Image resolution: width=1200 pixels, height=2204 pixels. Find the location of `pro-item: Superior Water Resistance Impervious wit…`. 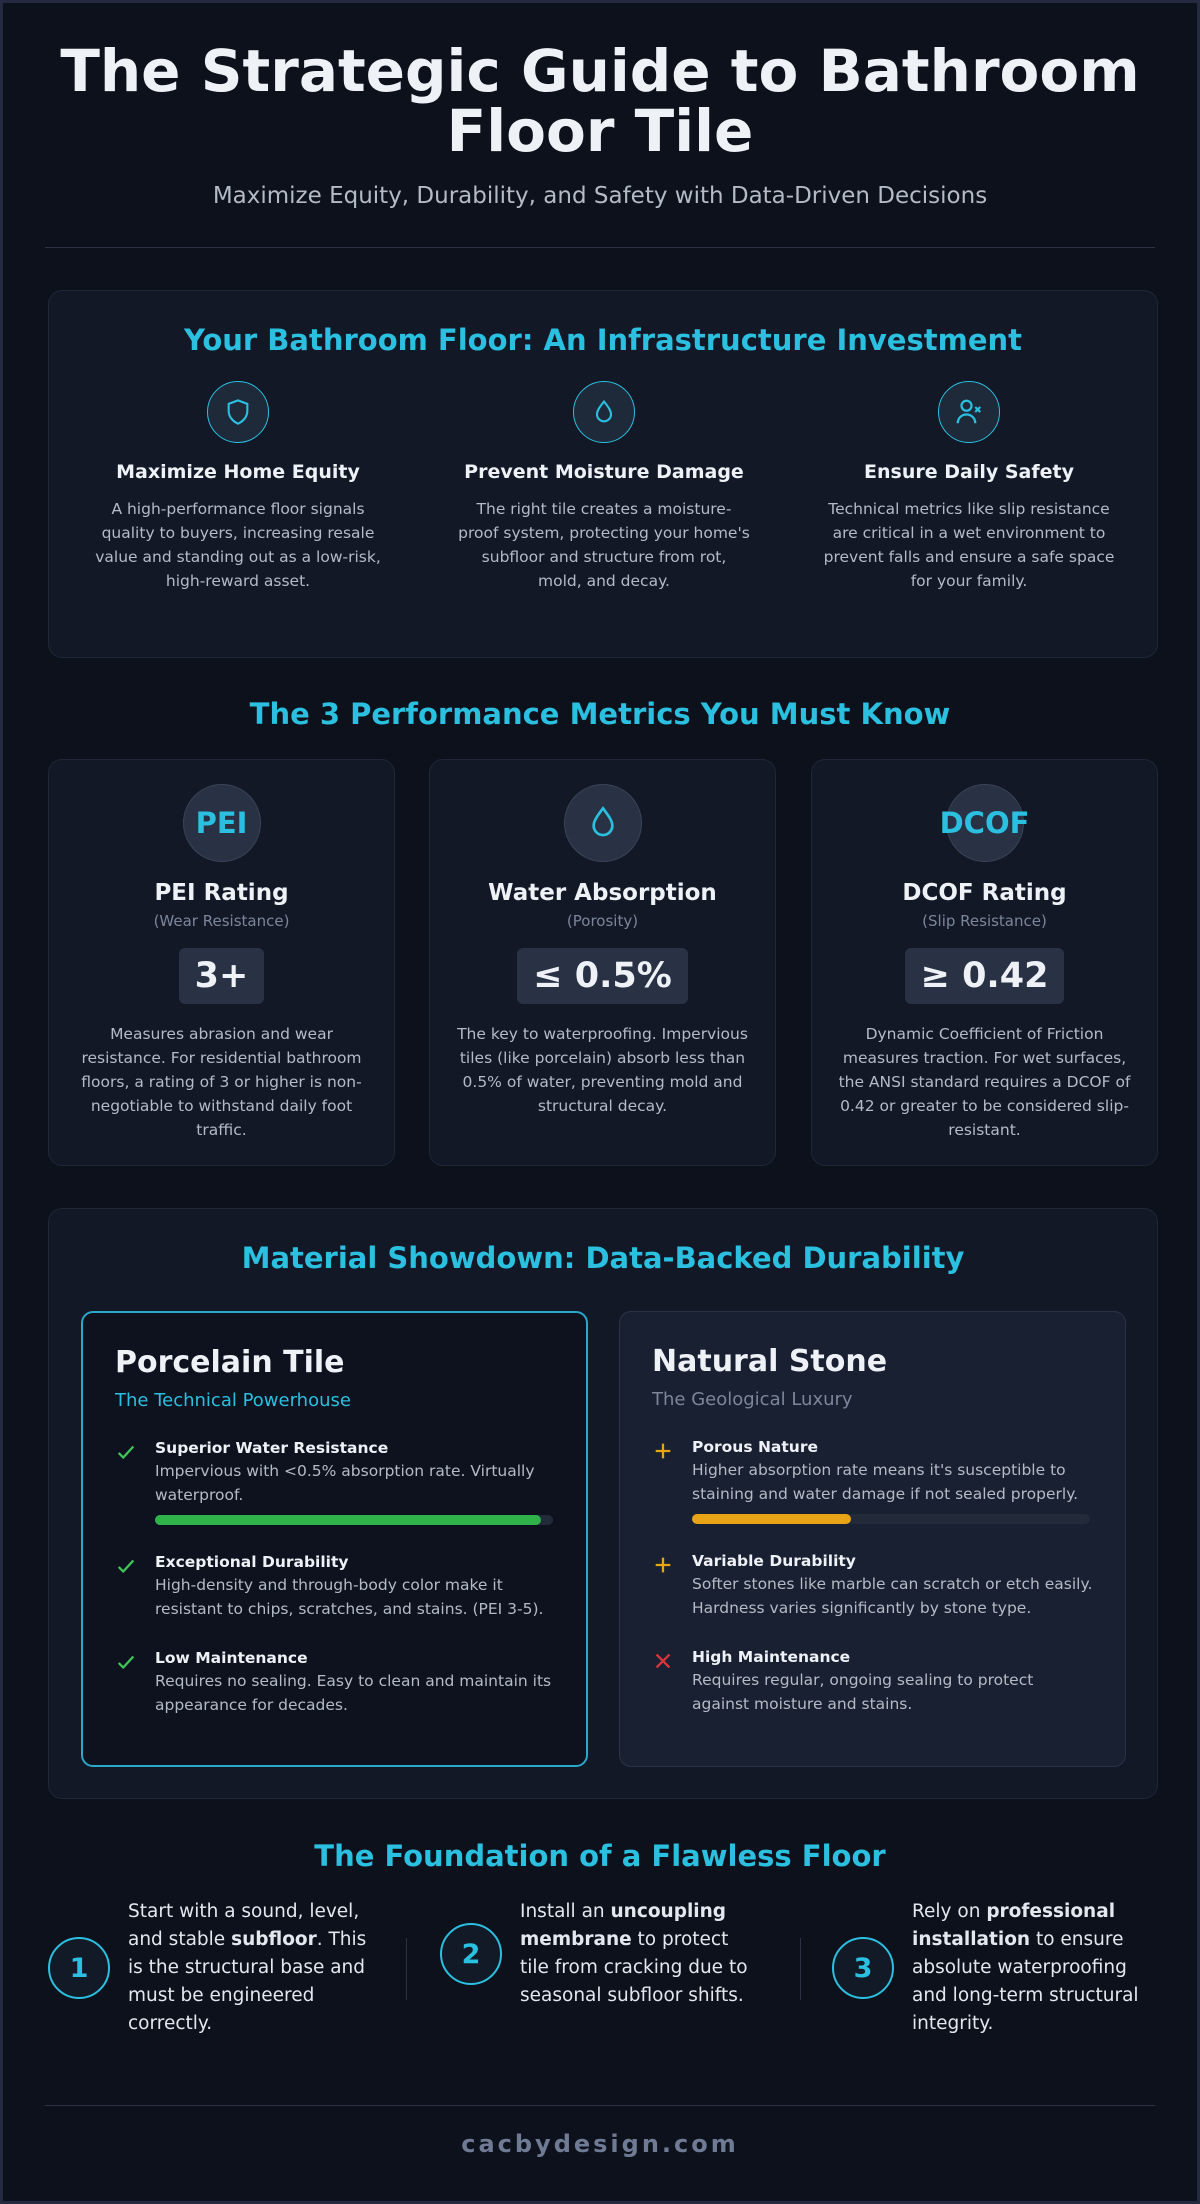

pro-item: Superior Water Resistance Impervious wit… is located at coordinates (334, 1482).